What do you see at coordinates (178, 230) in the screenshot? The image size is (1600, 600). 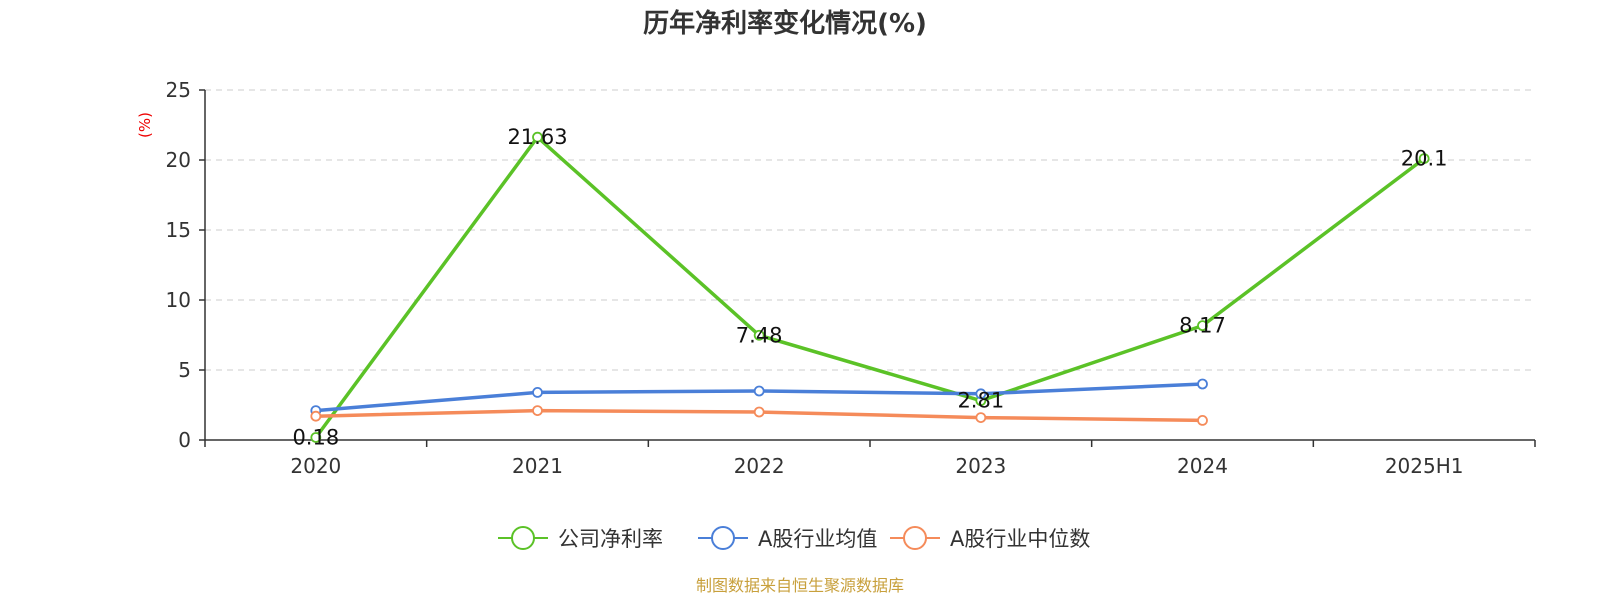 I see `y-tick-label: 15` at bounding box center [178, 230].